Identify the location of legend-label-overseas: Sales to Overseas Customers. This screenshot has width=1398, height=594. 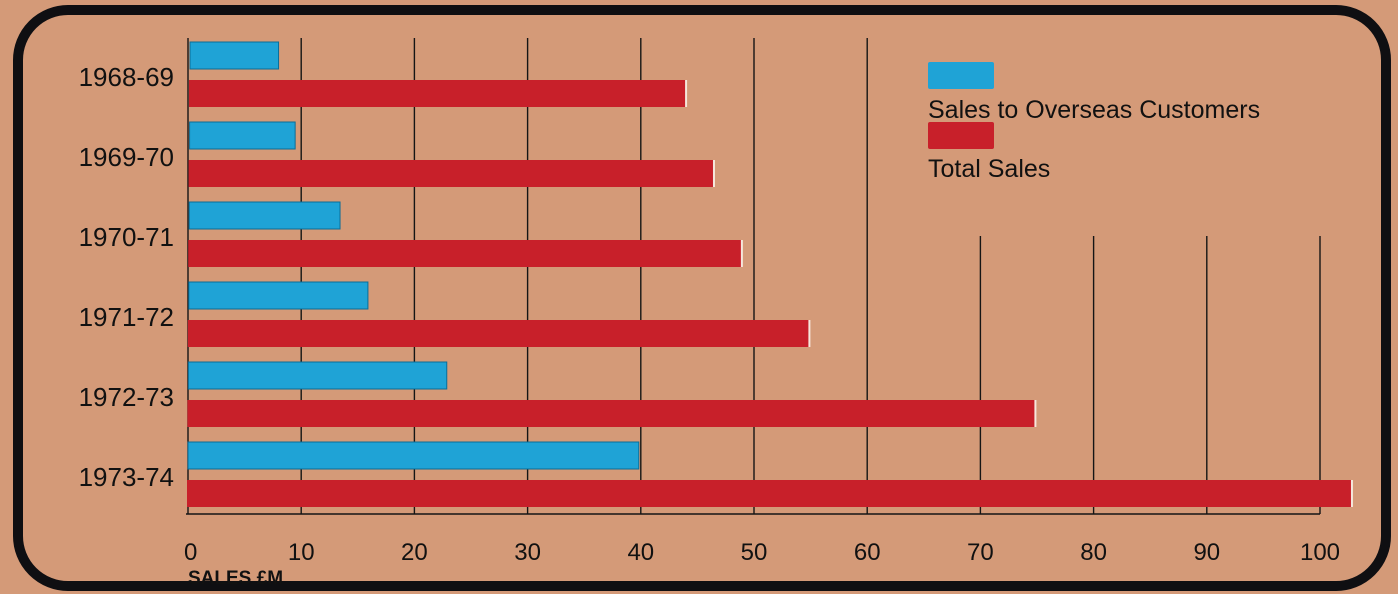
(1094, 110).